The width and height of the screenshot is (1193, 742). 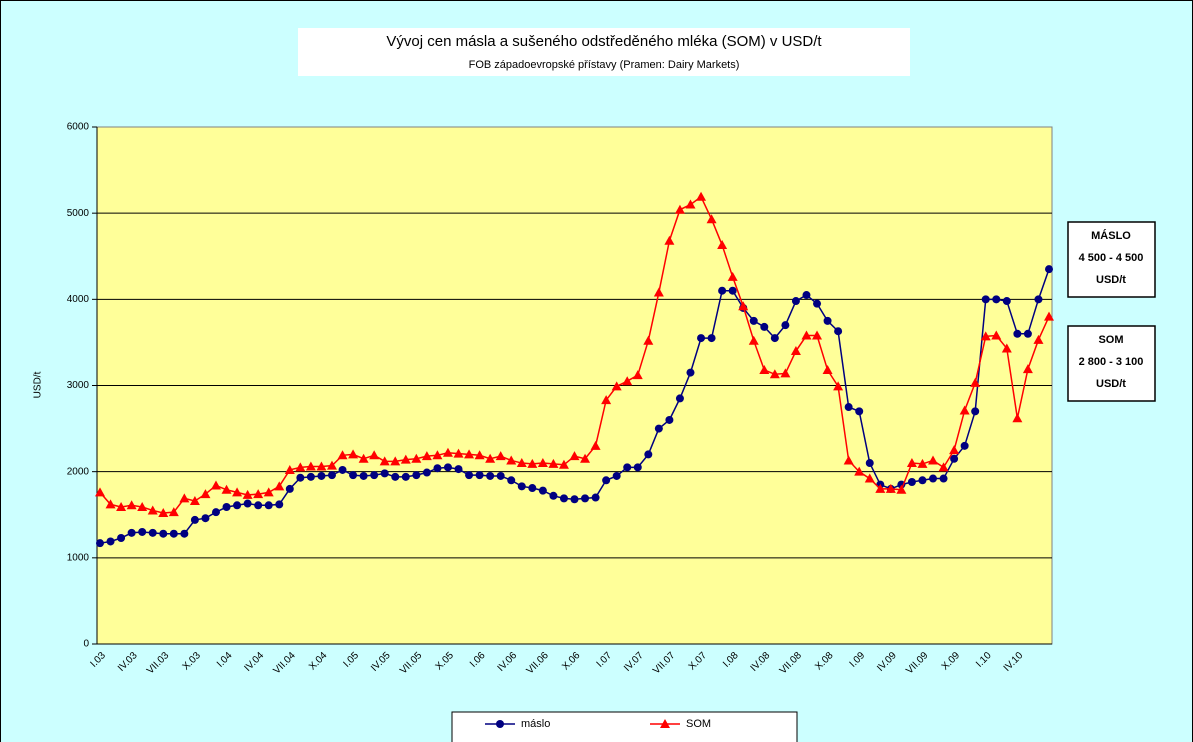 I want to click on y-tick-label: 6000, so click(x=78, y=127).